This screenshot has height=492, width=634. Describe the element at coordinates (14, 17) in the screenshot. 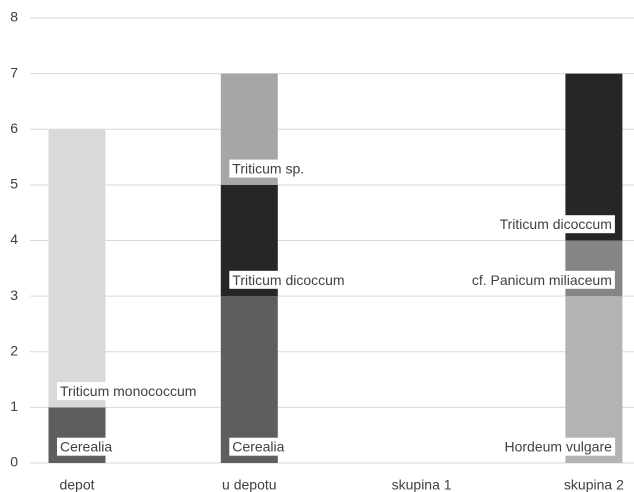

I see `y-tick-label: 8` at that location.